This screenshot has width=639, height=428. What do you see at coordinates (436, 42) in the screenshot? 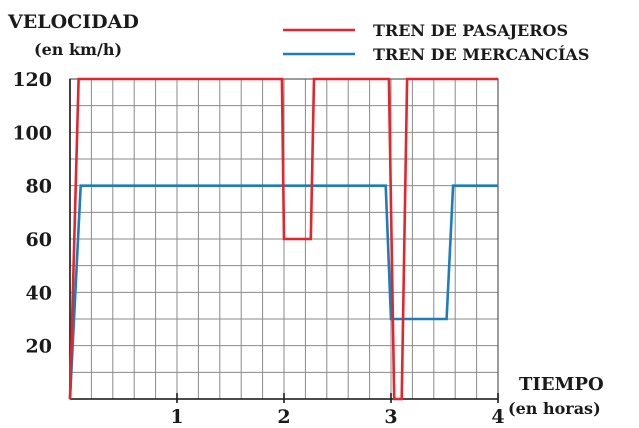
I see `chart-legend: TREN DE PASAJEROS TREN DE MERCANCÍAS` at bounding box center [436, 42].